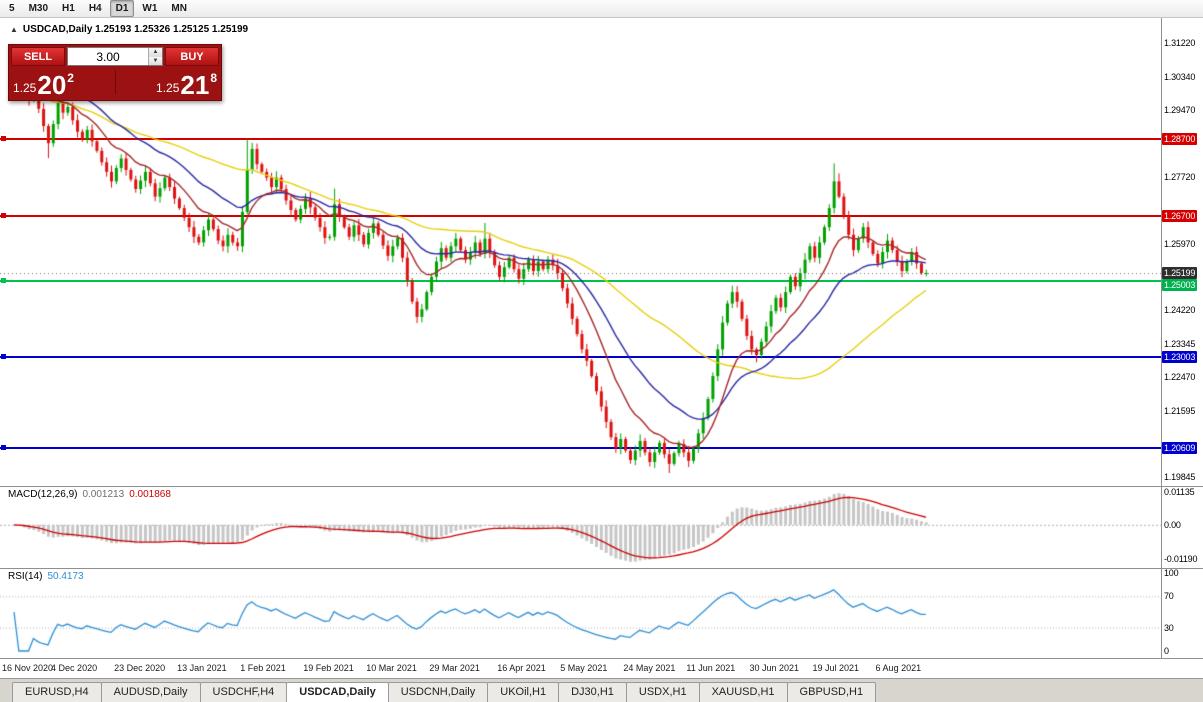 This screenshot has height=702, width=1203. What do you see at coordinates (68, 8) in the screenshot?
I see `timeframe-button-H1: H1` at bounding box center [68, 8].